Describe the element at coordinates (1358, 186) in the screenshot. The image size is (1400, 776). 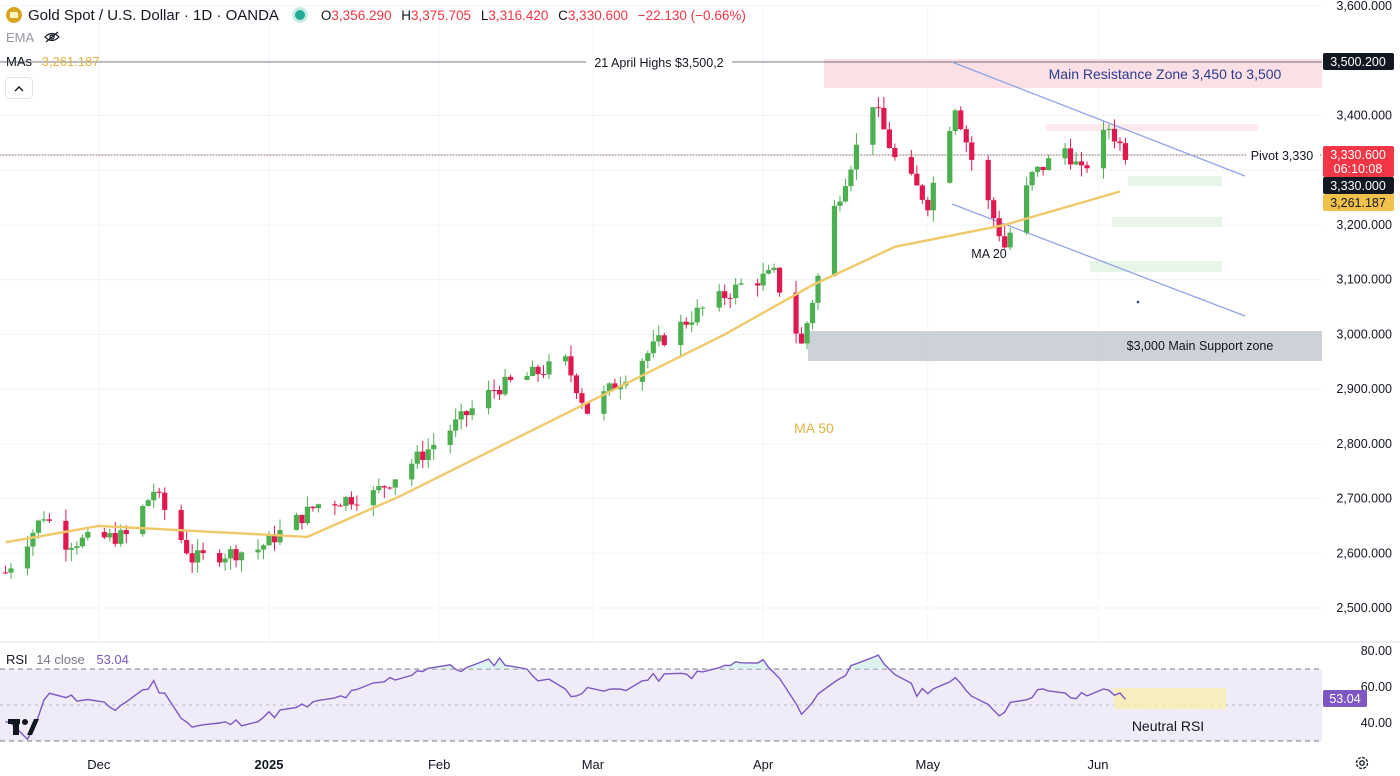
I see `pivot-price-tag-text: 3,330.000` at that location.